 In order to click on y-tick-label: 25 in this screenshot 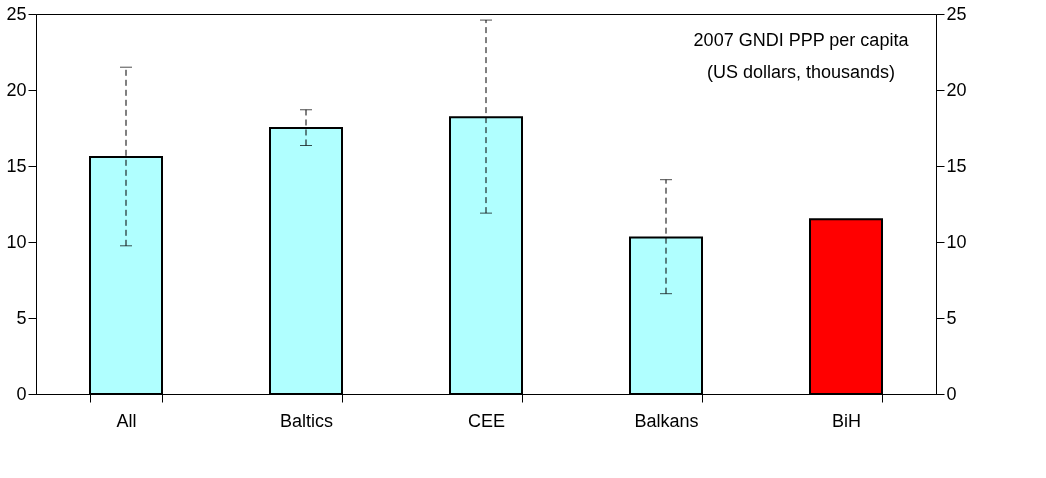, I will do `click(16, 13)`.